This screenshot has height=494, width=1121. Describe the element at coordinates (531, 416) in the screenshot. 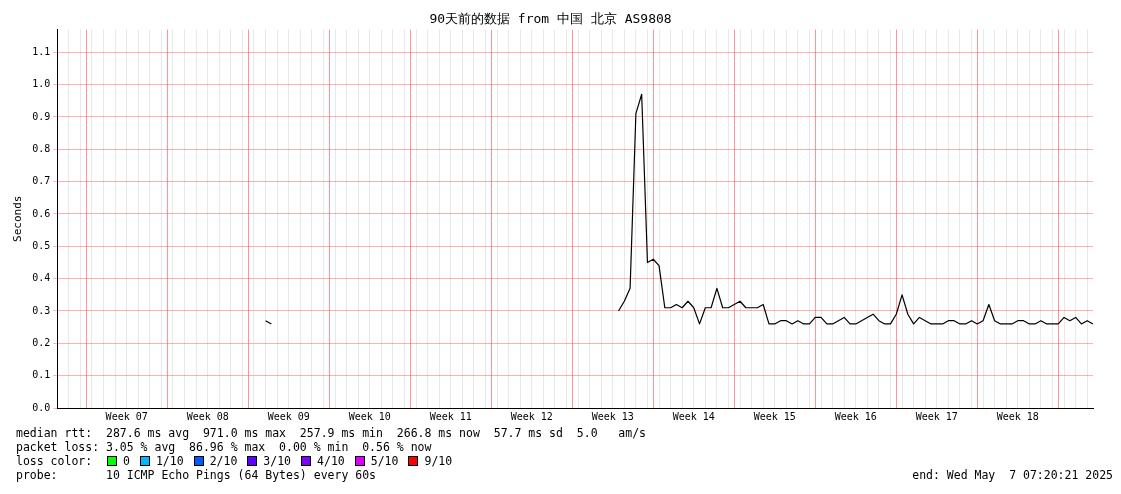

I see `x-tick-label: Week 12` at that location.